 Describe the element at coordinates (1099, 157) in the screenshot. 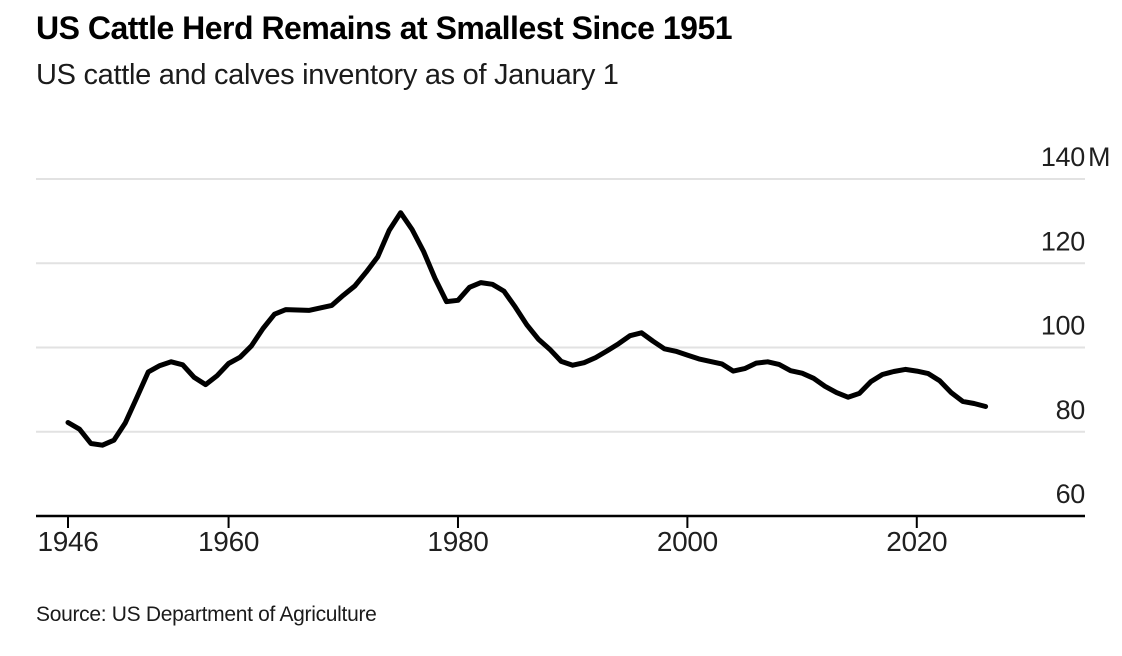

I see `y-axis-unit-label: M` at that location.